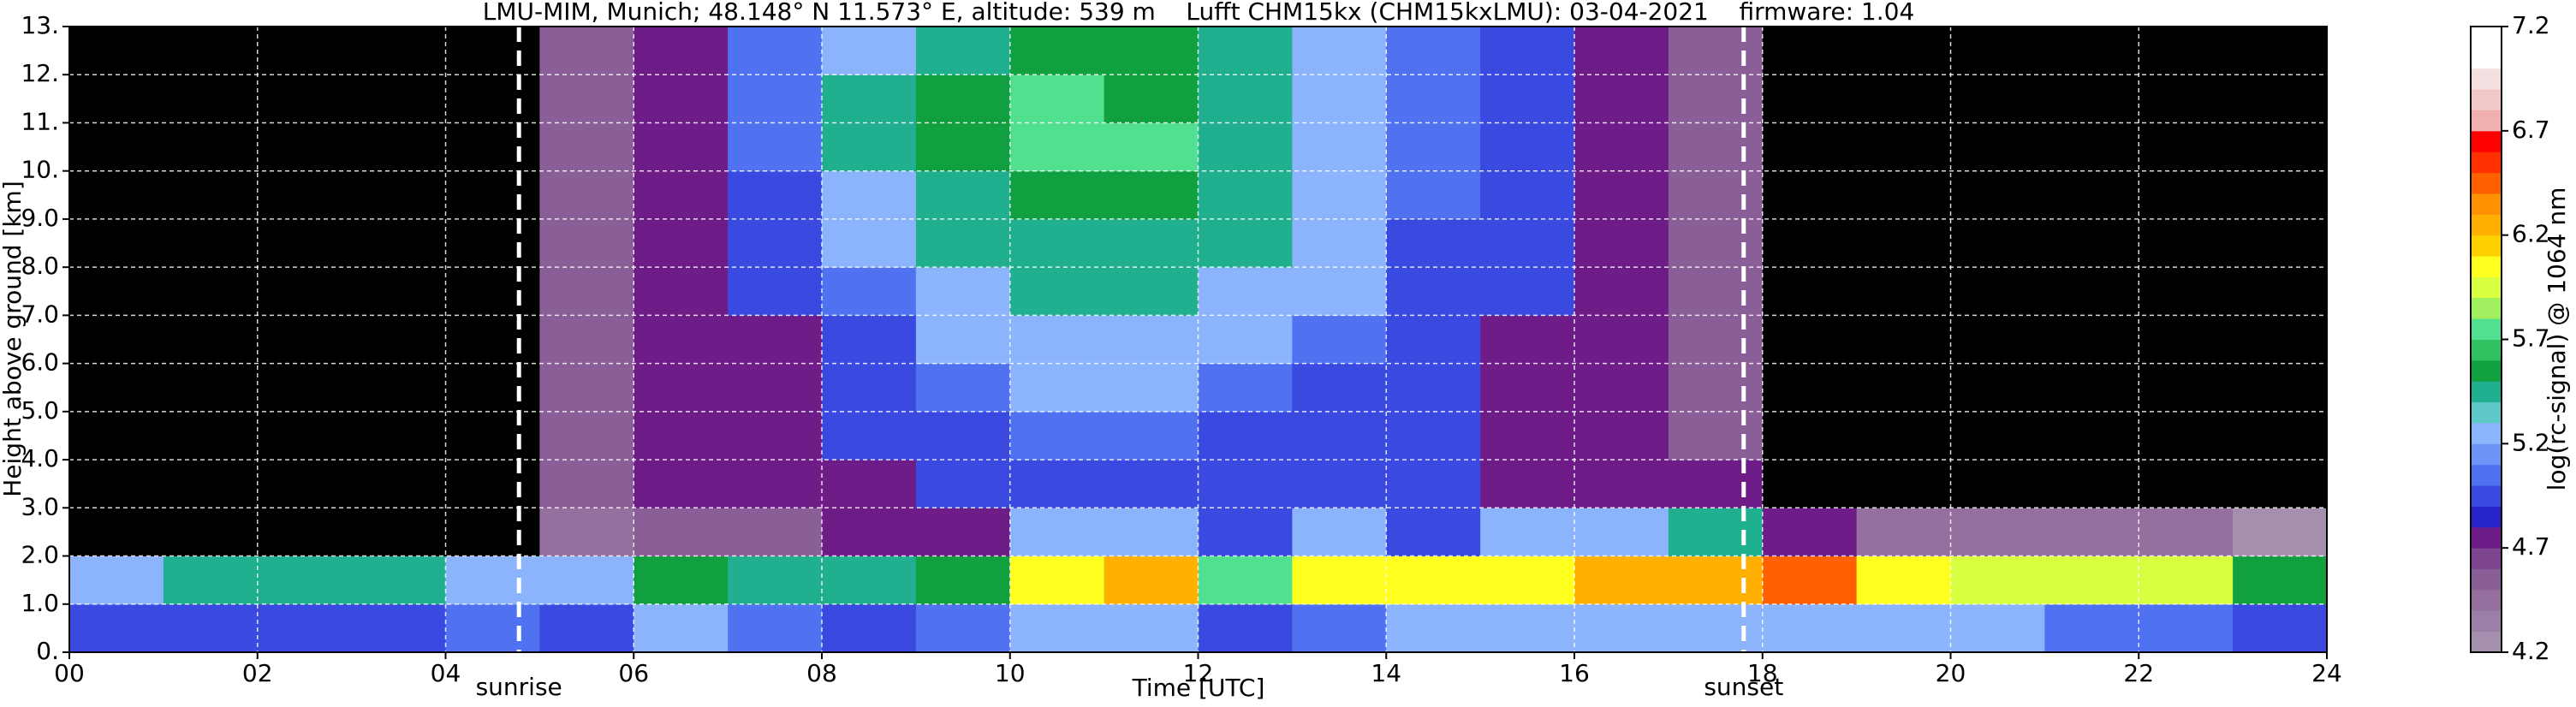  Describe the element at coordinates (2531, 338) in the screenshot. I see `colorbar-tick-label: 5.7` at that location.